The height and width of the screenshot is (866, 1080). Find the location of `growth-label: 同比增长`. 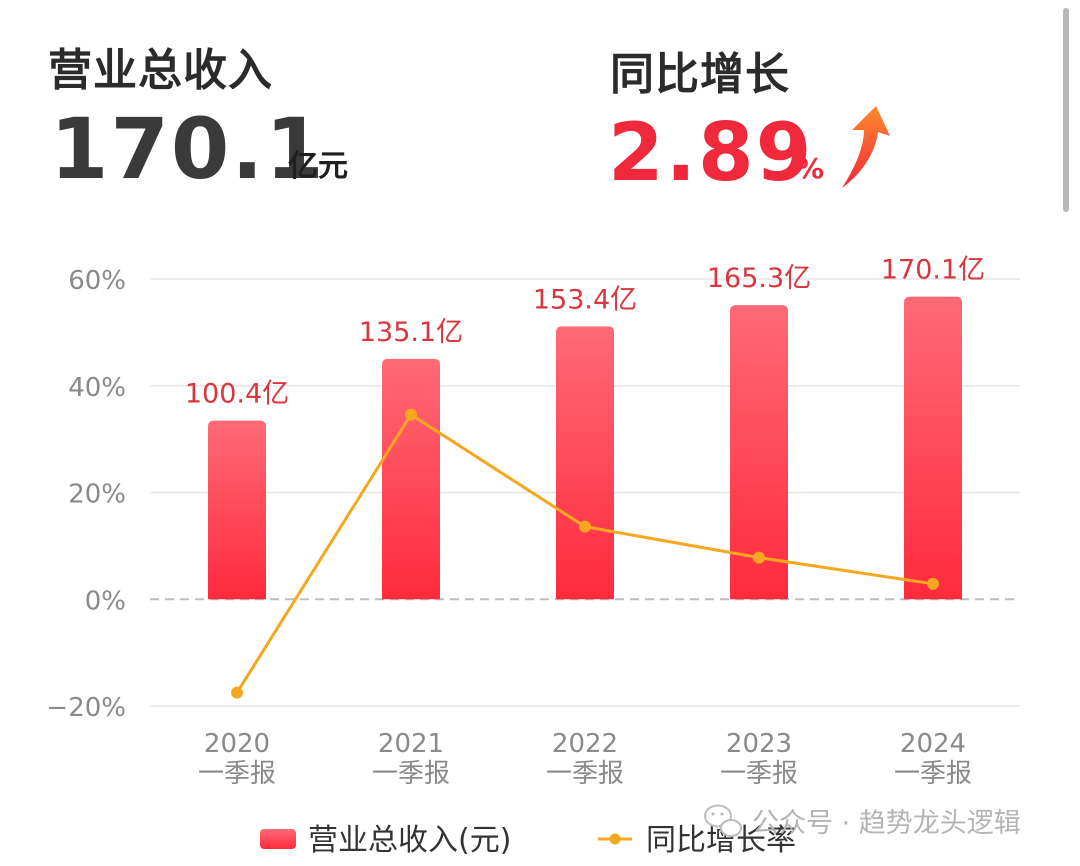

growth-label: 同比增长 is located at coordinates (700, 74).